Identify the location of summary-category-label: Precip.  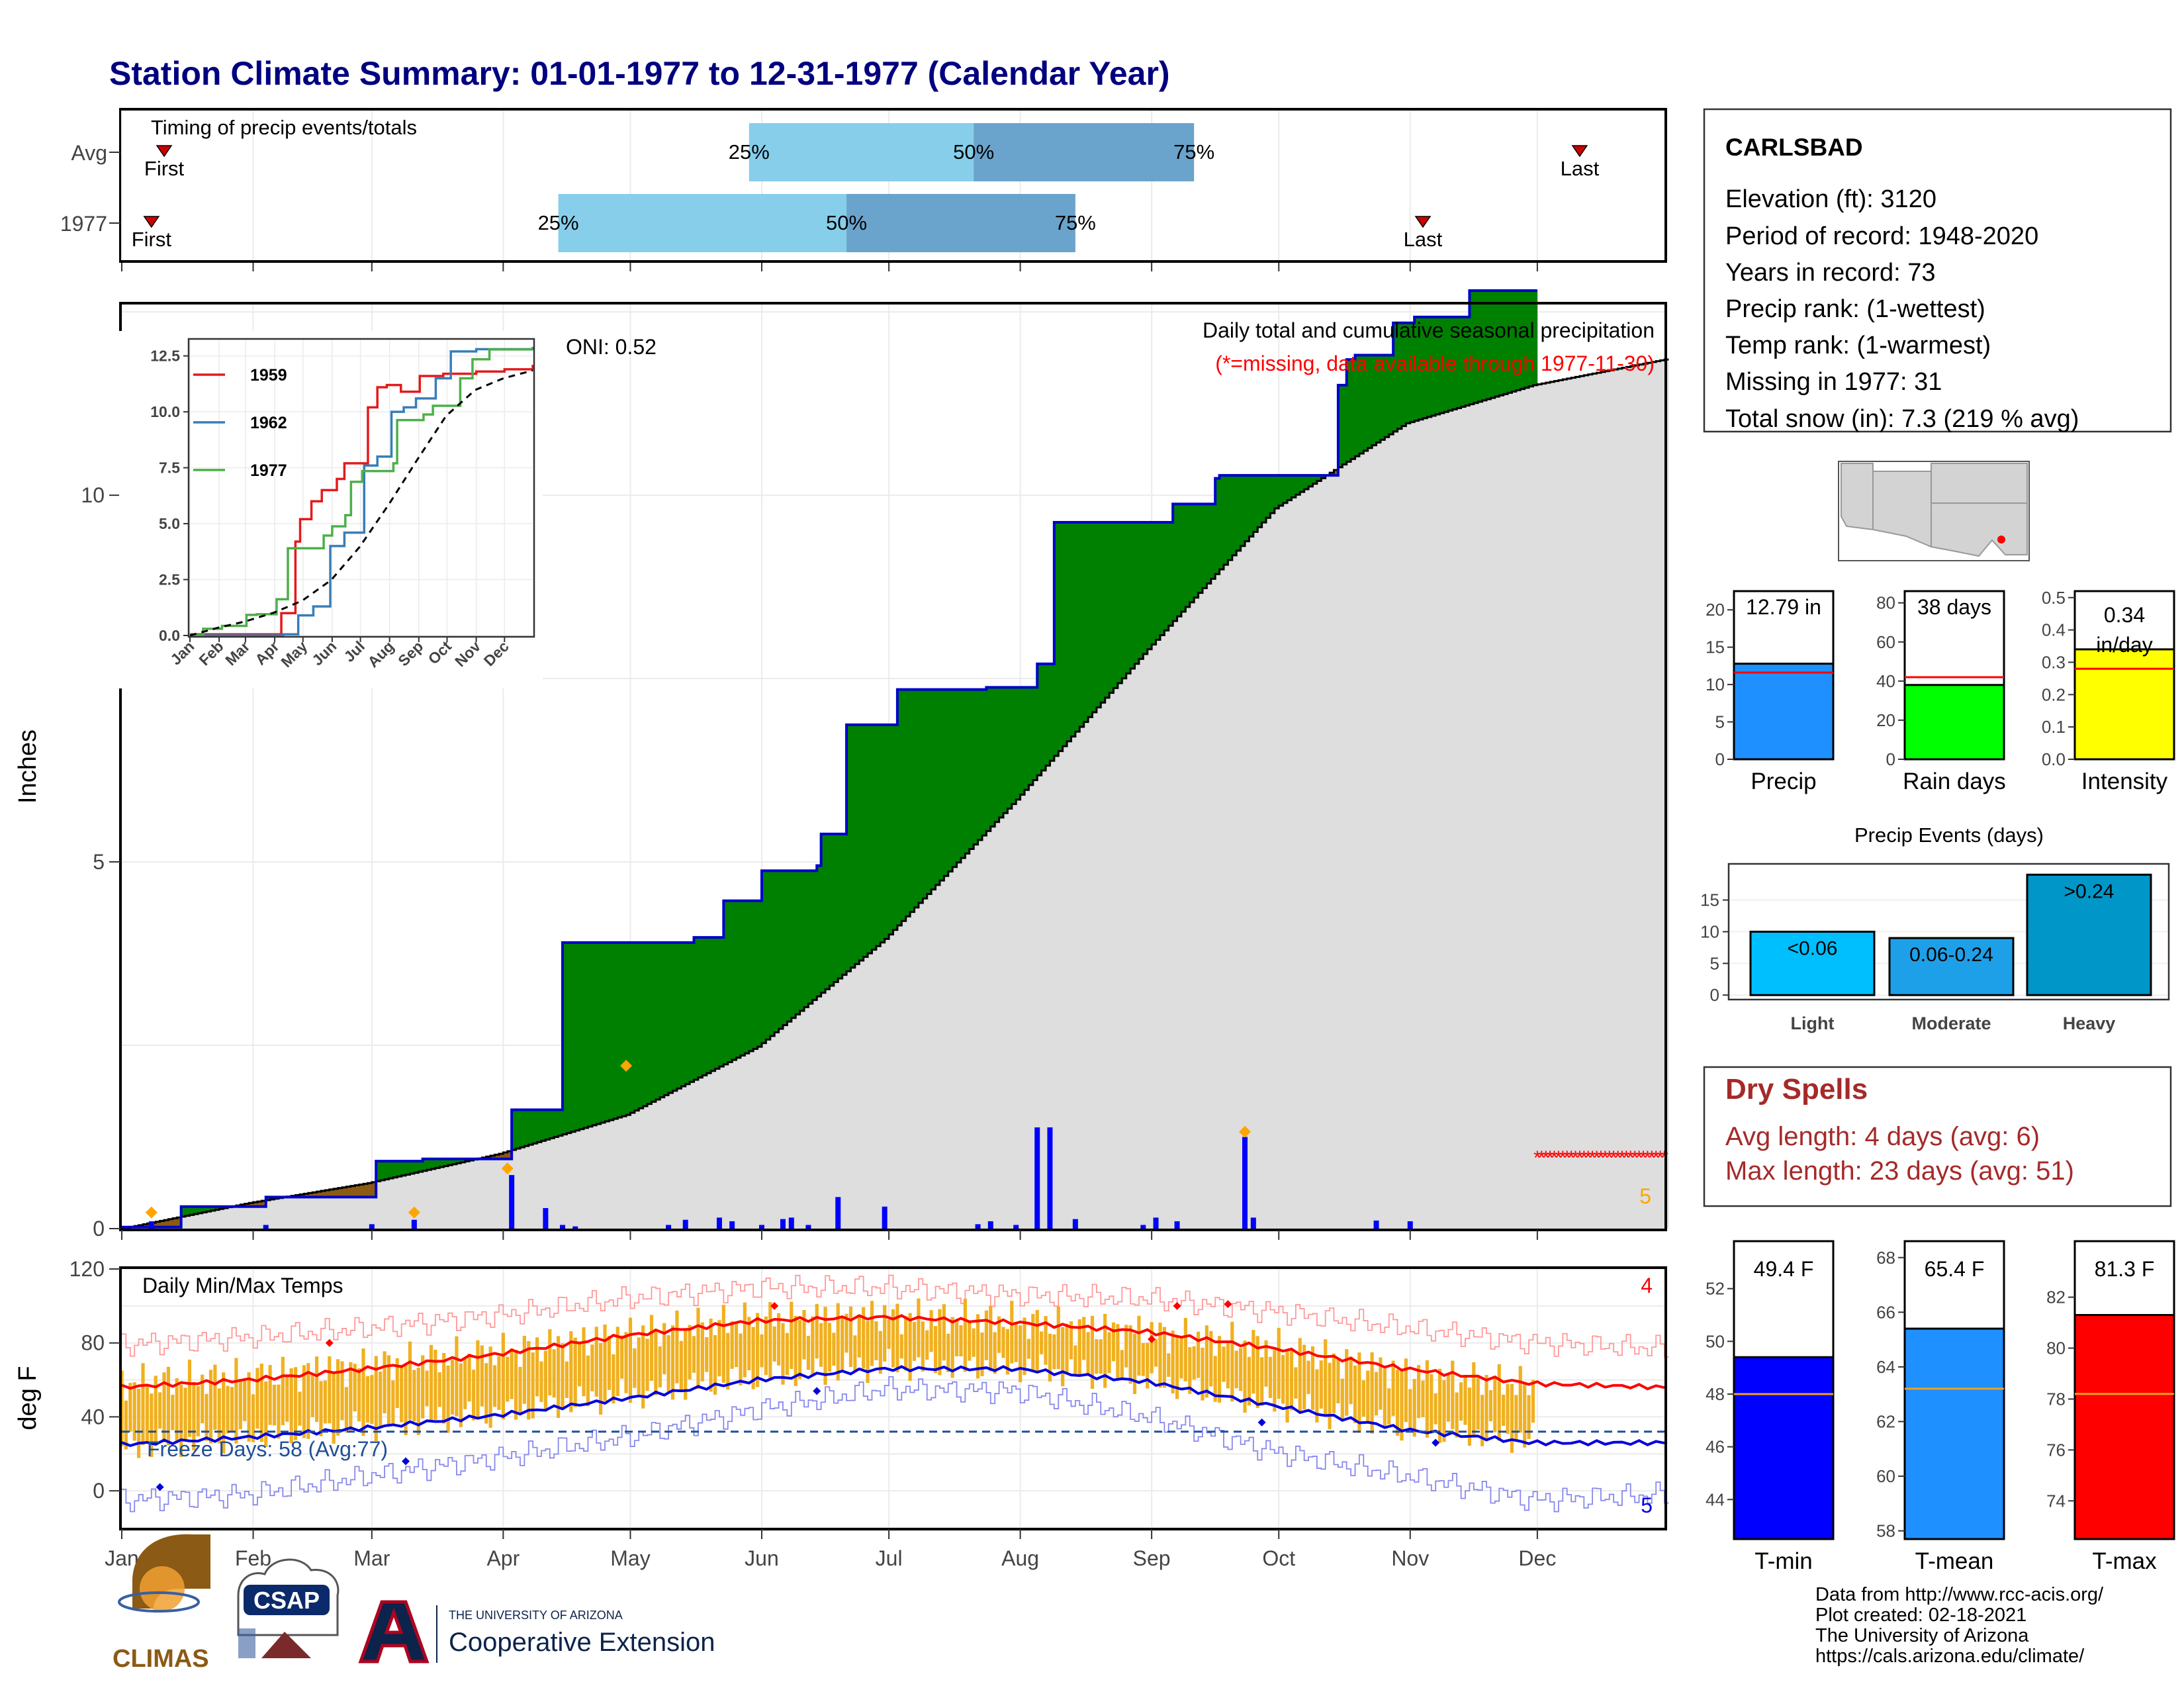
(1783, 781).